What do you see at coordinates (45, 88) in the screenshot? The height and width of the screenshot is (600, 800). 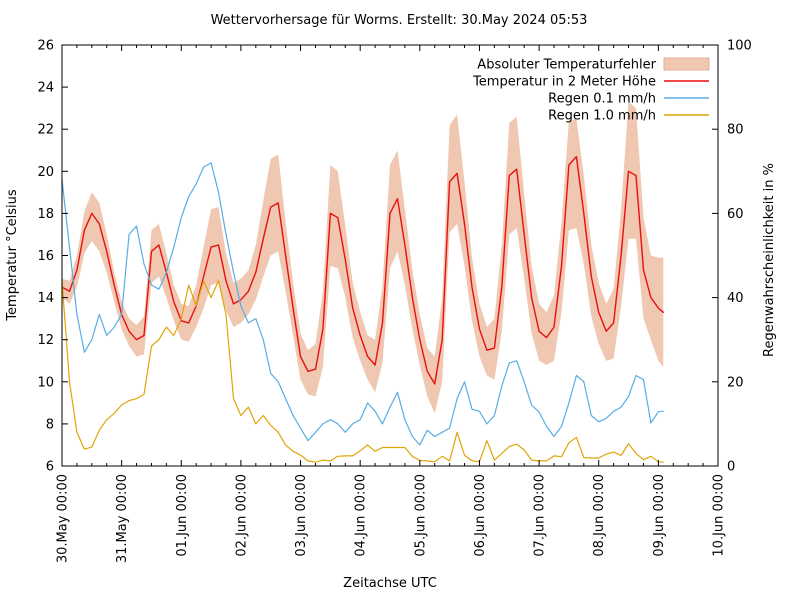 I see `y-left-tick-label: 24` at bounding box center [45, 88].